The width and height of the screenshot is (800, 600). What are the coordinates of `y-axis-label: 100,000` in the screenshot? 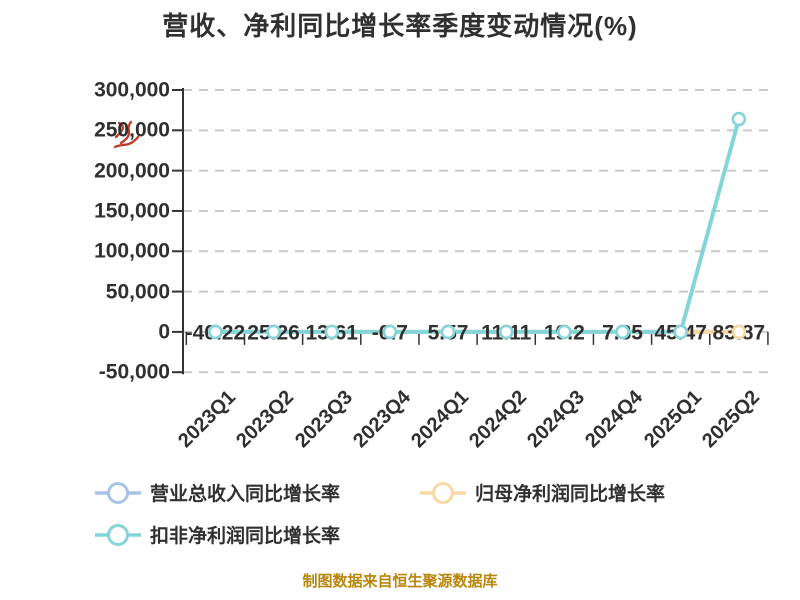 It's located at (132, 251).